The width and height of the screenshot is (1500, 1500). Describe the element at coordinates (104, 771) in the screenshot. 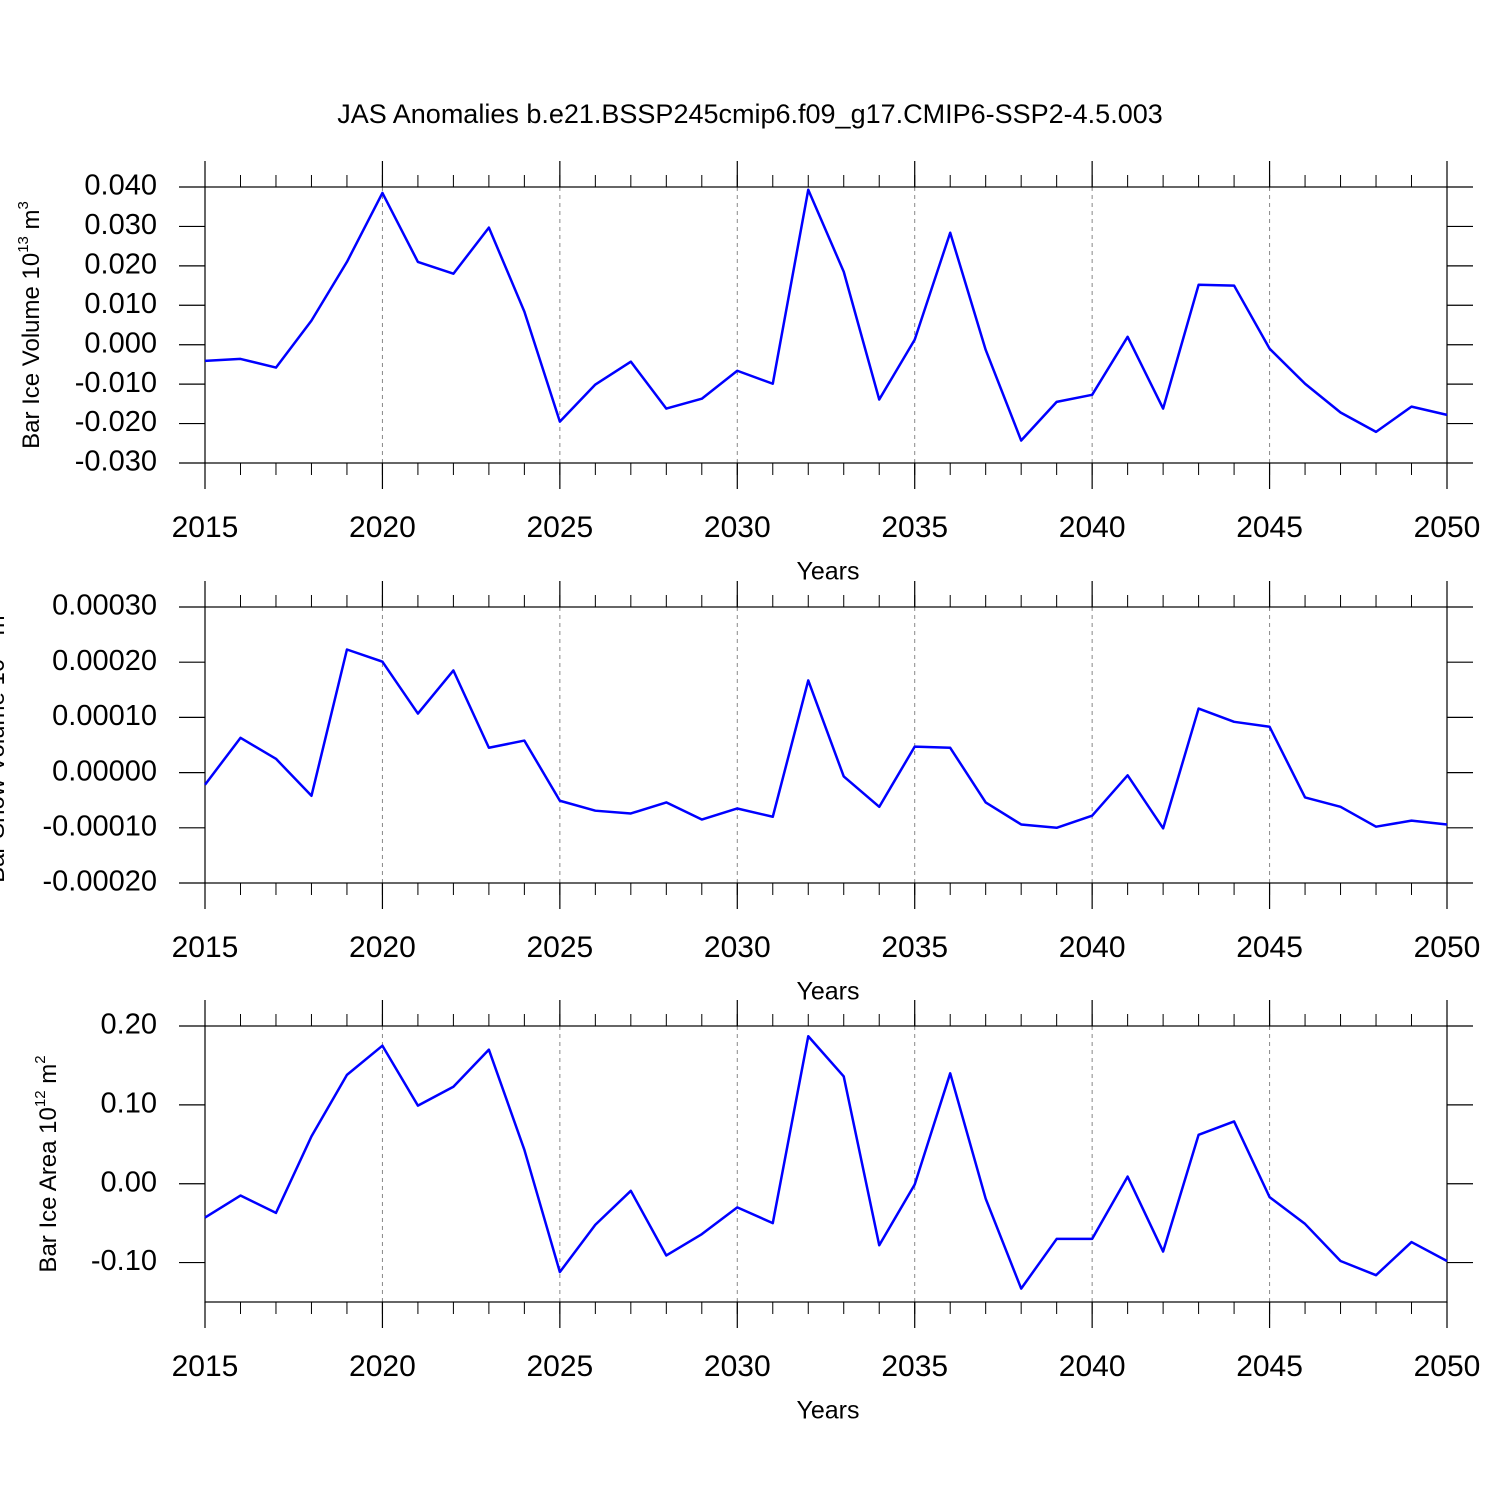

I see `y-tick-label: 0.00000` at that location.